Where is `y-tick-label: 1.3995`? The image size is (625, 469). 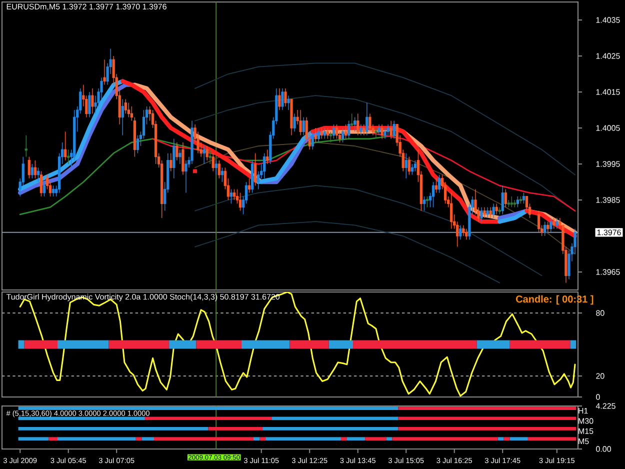 y-tick-label: 1.3995 is located at coordinates (608, 164).